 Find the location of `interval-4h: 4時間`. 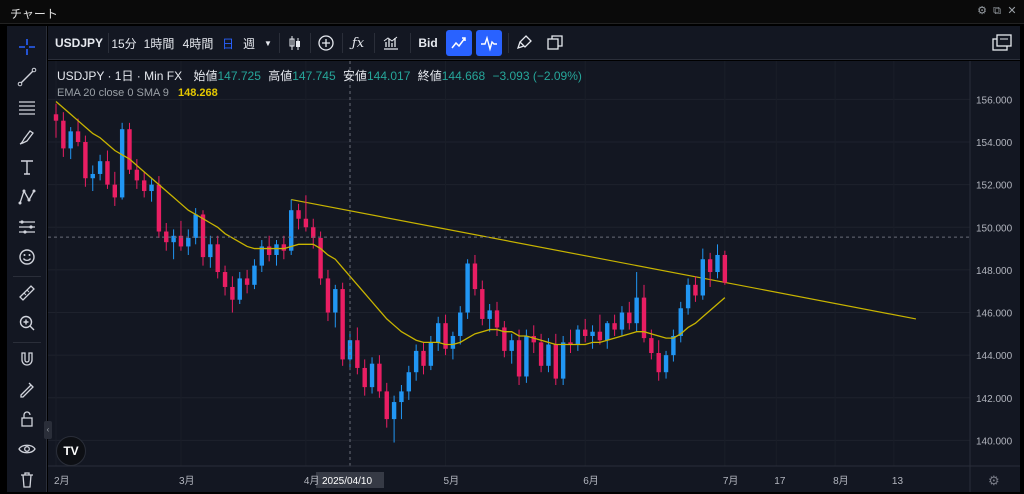

interval-4h: 4時間 is located at coordinates (198, 43).